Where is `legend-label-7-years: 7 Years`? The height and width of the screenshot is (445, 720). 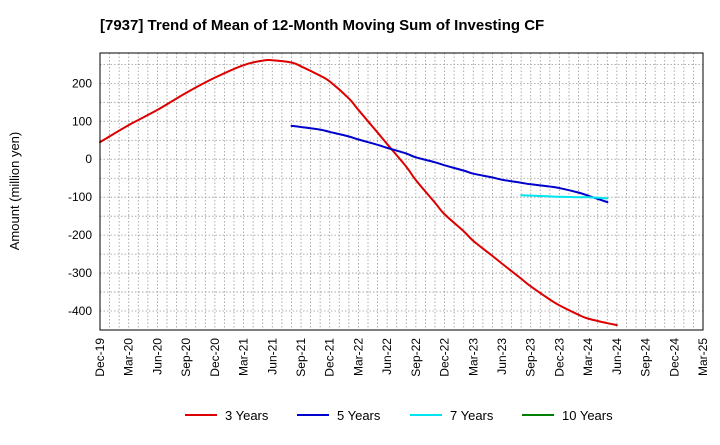 legend-label-7-years: 7 Years is located at coordinates (472, 415).